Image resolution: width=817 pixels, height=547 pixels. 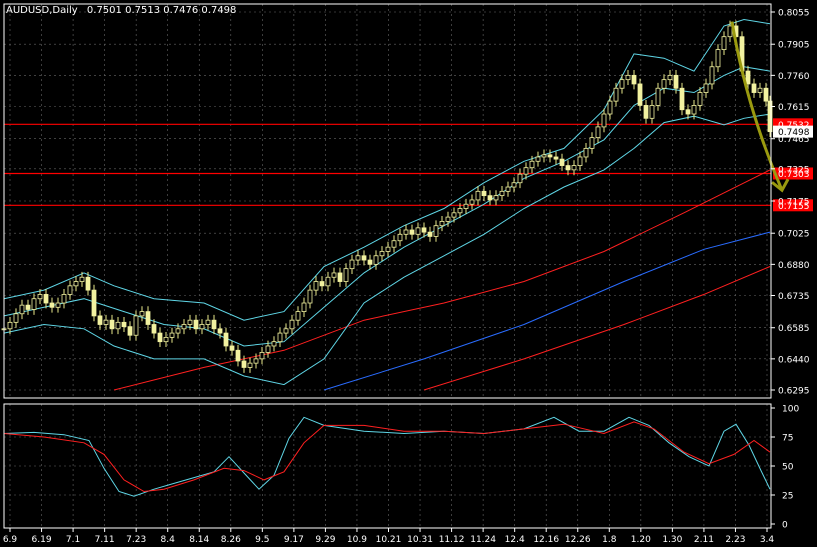 What do you see at coordinates (794, 140) in the screenshot?
I see `price-axis-label: 0.7465` at bounding box center [794, 140].